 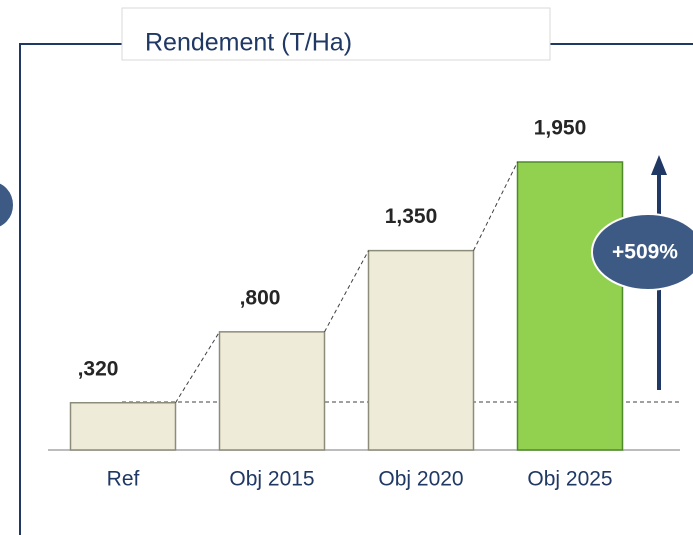 I want to click on title-box, so click(x=336, y=34).